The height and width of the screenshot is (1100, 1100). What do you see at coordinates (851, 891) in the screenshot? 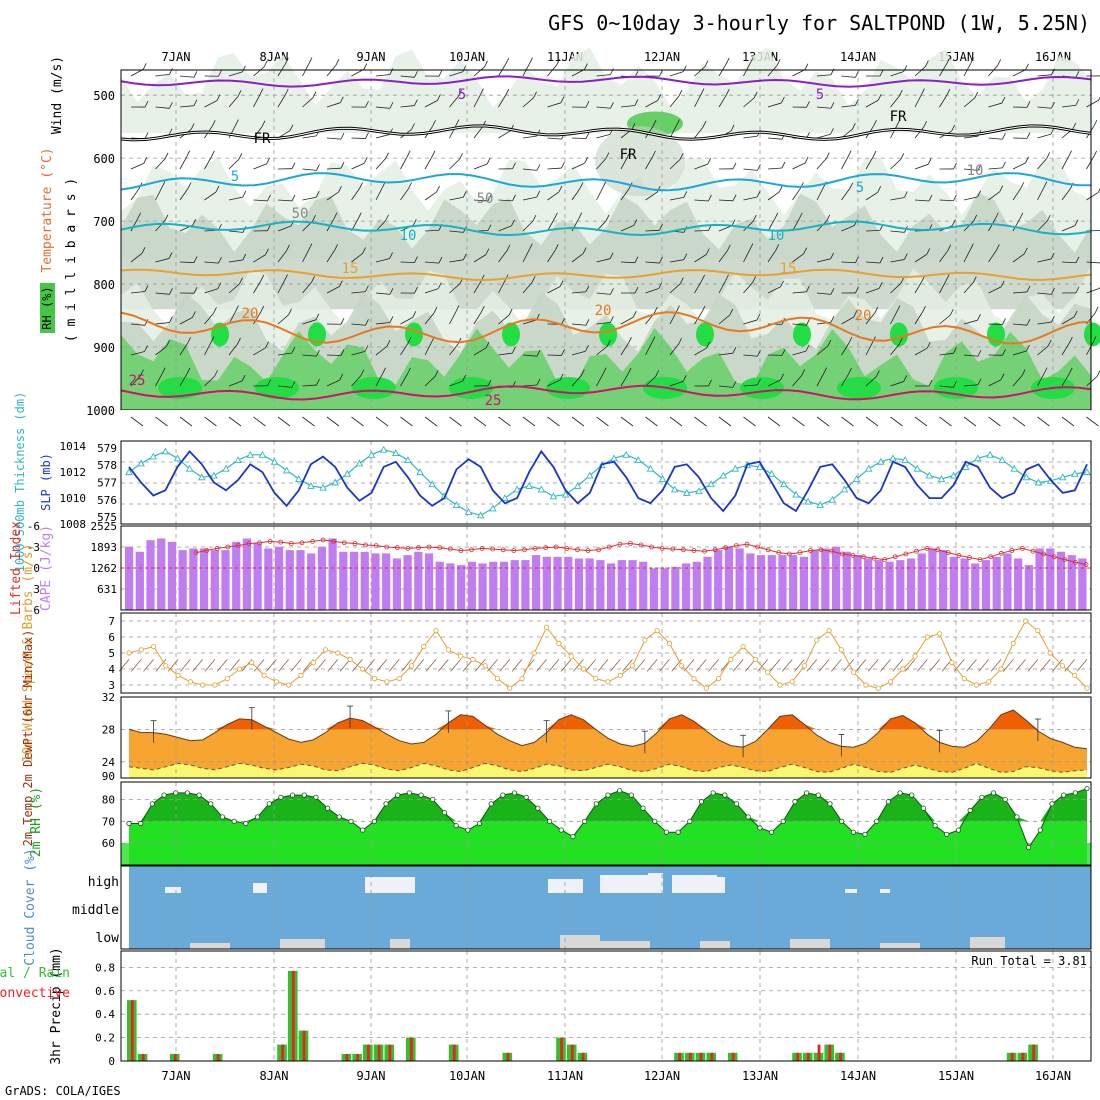
I see `cloud-high-block` at bounding box center [851, 891].